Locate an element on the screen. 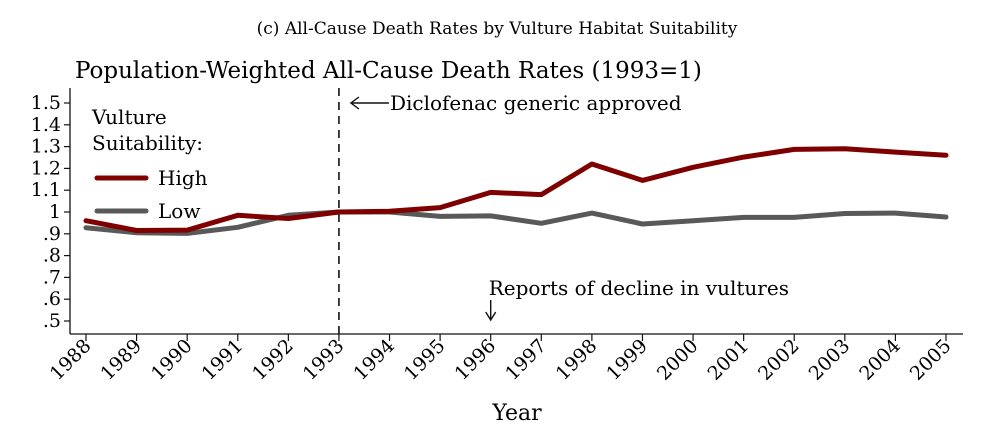 Image resolution: width=994 pixels, height=429 pixels. x-tick-label: 1992 is located at coordinates (273, 360).